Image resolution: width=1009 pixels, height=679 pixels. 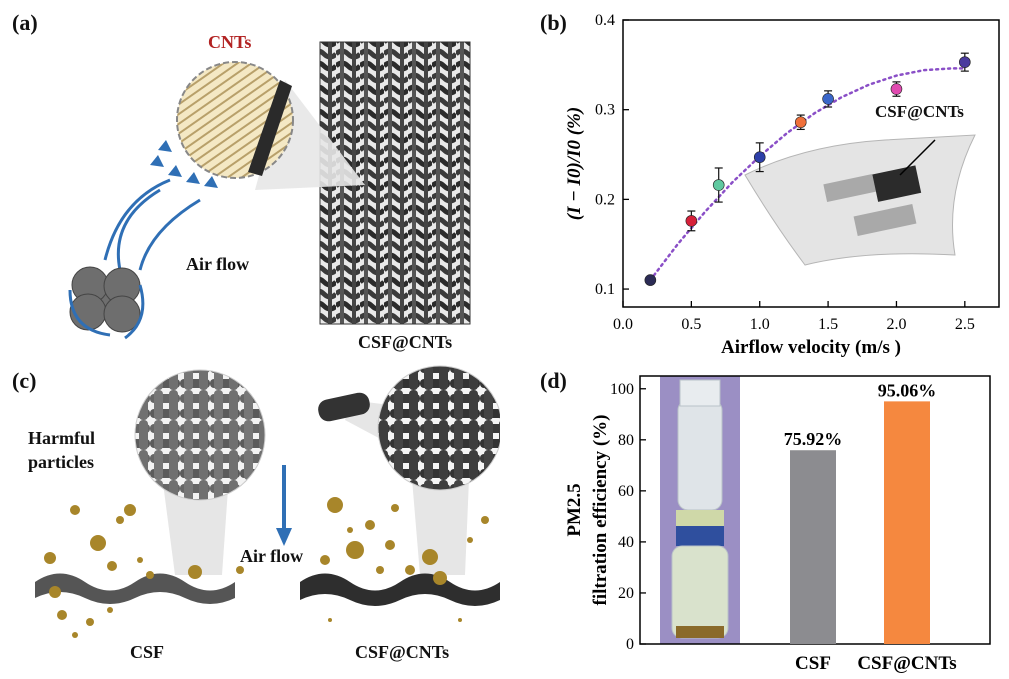 I want to click on cnts-label: CNTs, so click(x=230, y=42).